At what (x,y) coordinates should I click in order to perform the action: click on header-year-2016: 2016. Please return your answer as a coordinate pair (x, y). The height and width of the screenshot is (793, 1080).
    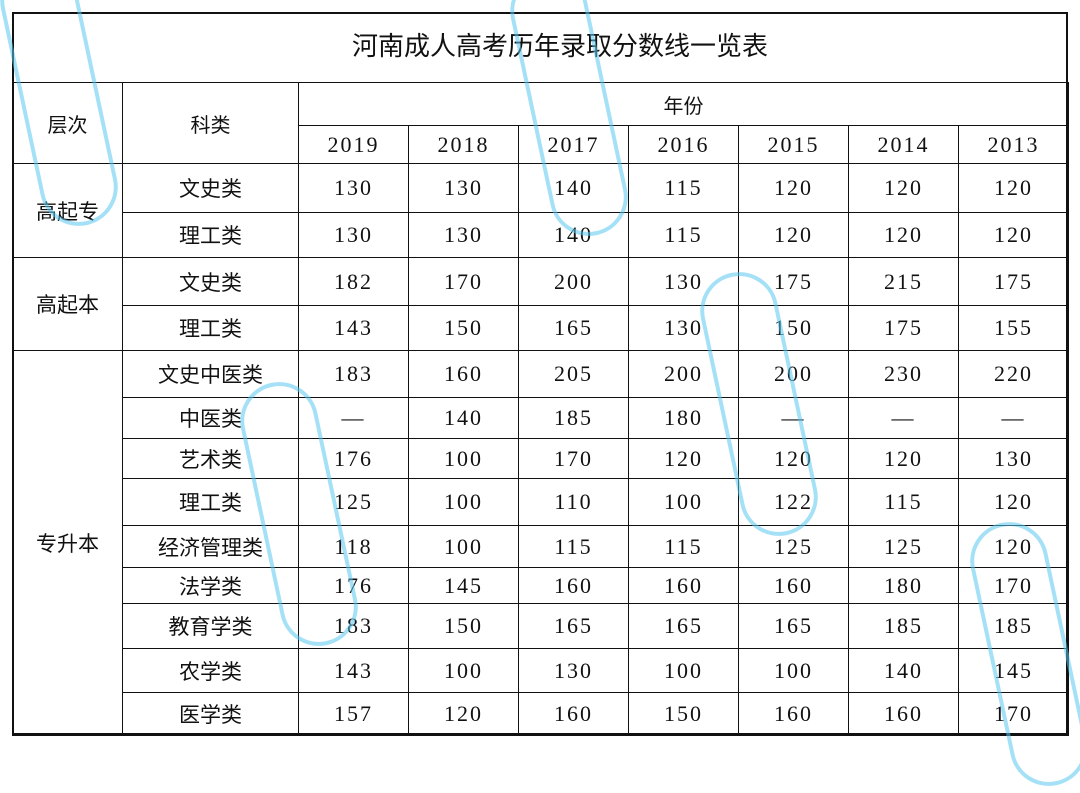
    Looking at the image, I should click on (683, 144).